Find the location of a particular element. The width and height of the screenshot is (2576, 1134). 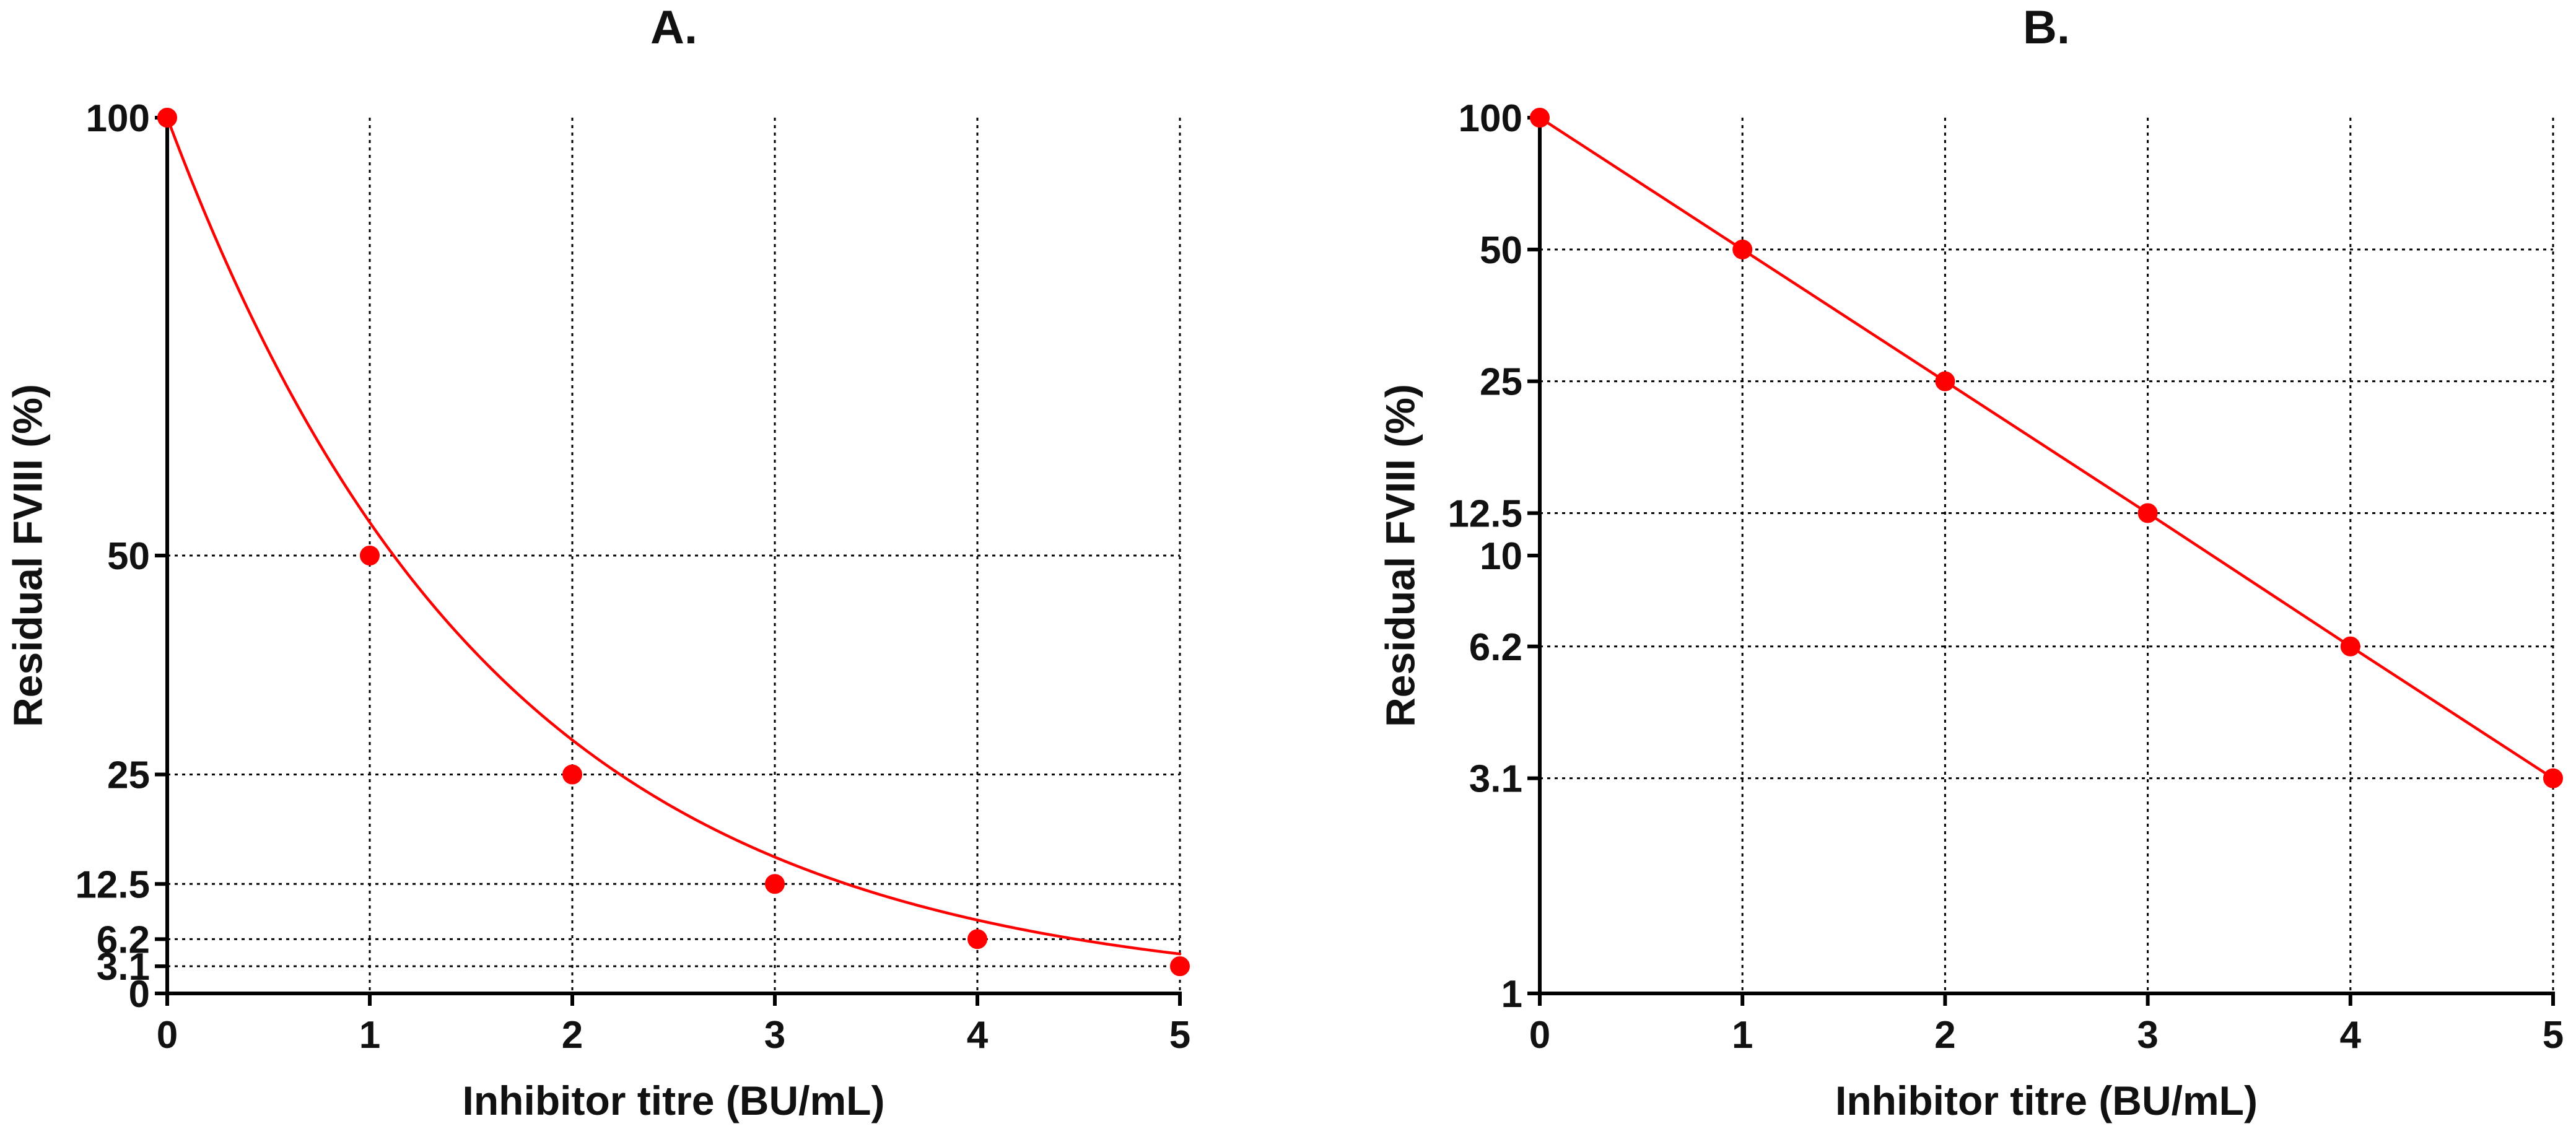

panel-label: A. is located at coordinates (673, 27).